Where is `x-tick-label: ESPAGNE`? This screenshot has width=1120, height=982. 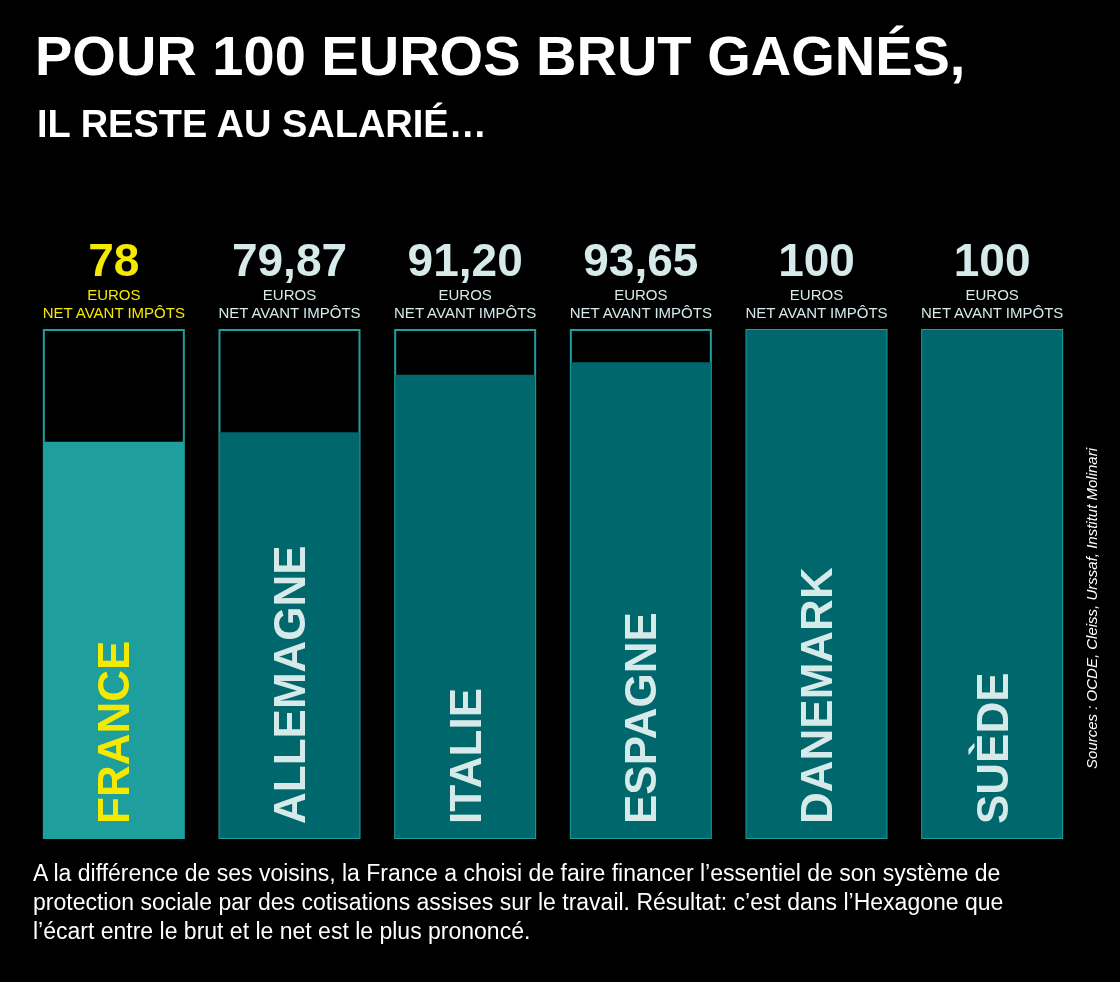 x-tick-label: ESPAGNE is located at coordinates (641, 718).